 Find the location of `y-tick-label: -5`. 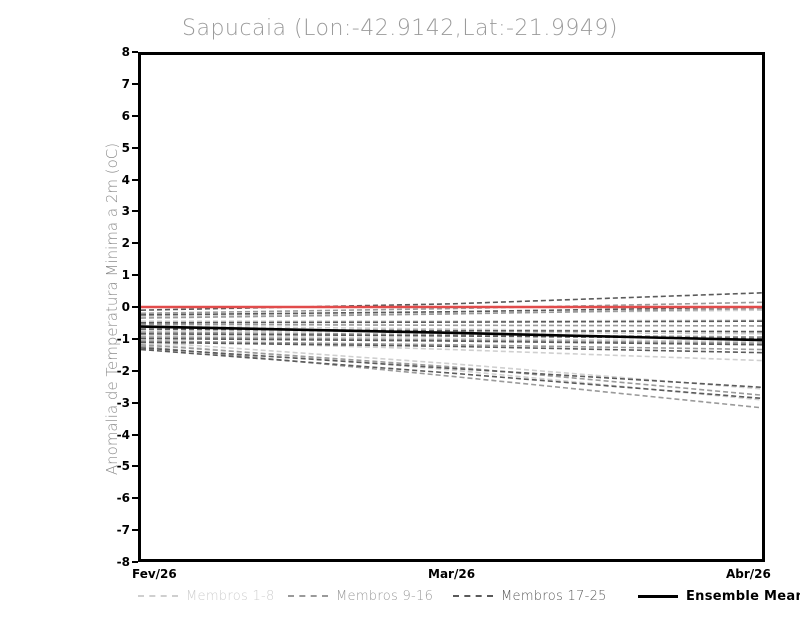

y-tick-label: -5 is located at coordinates (123, 466).